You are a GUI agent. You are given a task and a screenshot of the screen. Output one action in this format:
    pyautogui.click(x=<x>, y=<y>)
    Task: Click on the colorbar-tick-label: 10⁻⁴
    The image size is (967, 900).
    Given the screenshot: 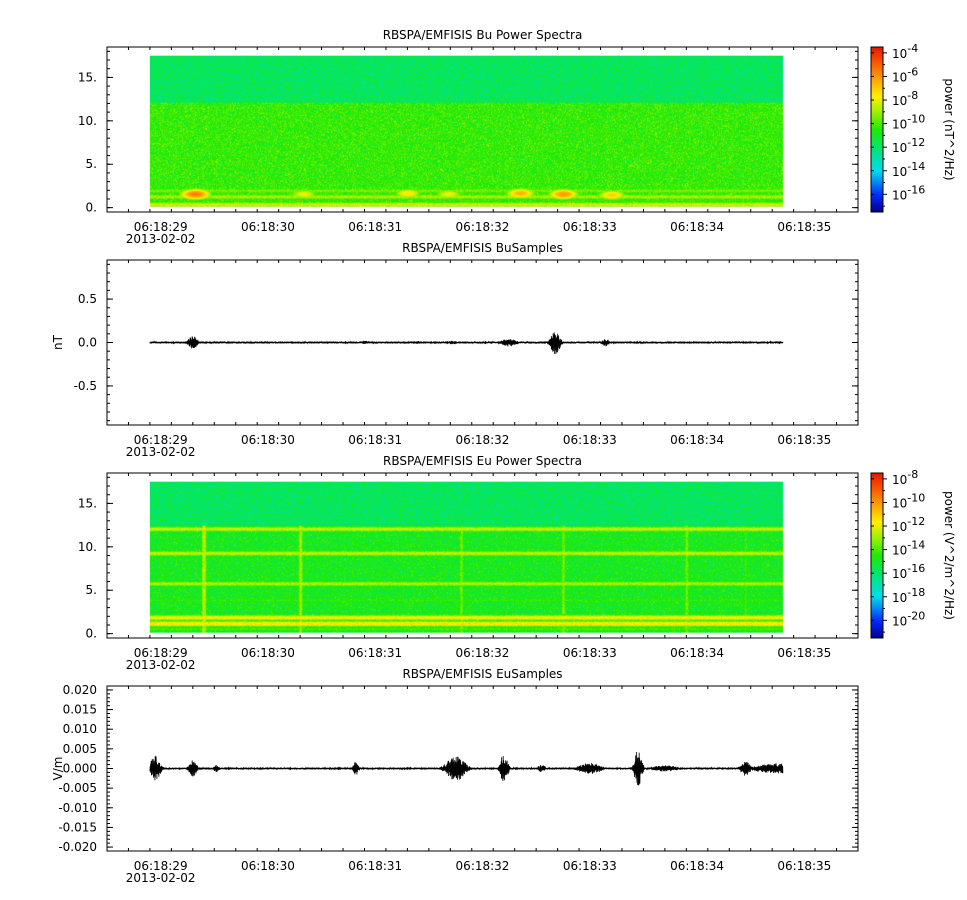 What is the action you would take?
    pyautogui.click(x=905, y=51)
    